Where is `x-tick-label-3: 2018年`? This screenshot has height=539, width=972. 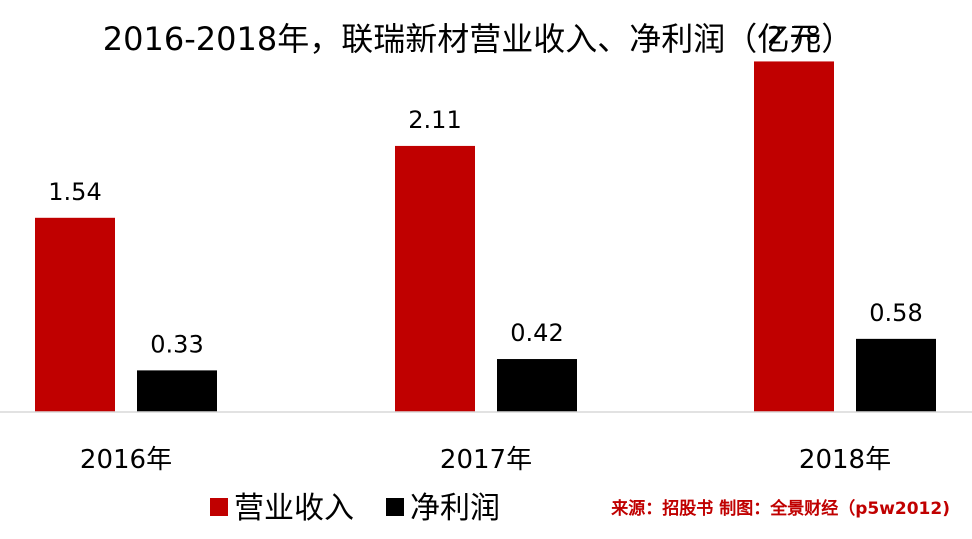
x-tick-label-3: 2018年 is located at coordinates (845, 460).